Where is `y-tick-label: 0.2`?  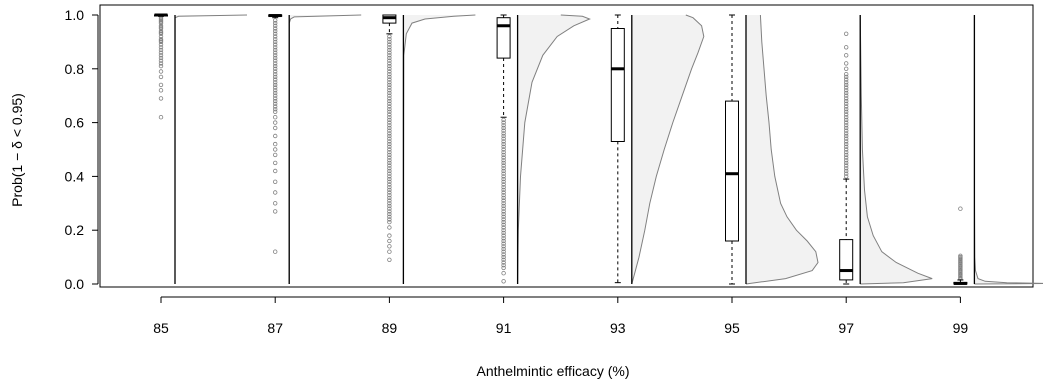 y-tick-label: 0.2 is located at coordinates (75, 230).